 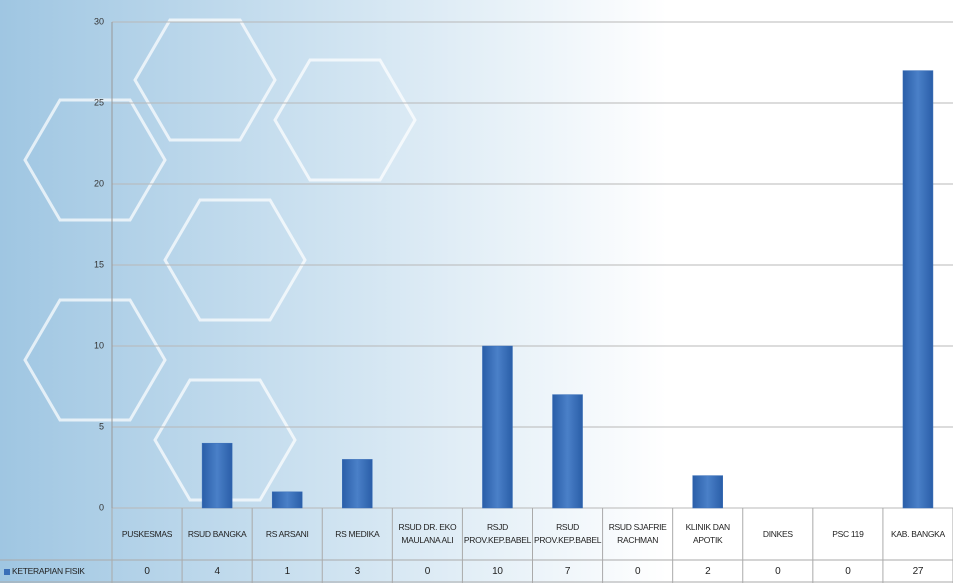 What do you see at coordinates (217, 533) in the screenshot?
I see `x-tick-label: RSUD BANGKA` at bounding box center [217, 533].